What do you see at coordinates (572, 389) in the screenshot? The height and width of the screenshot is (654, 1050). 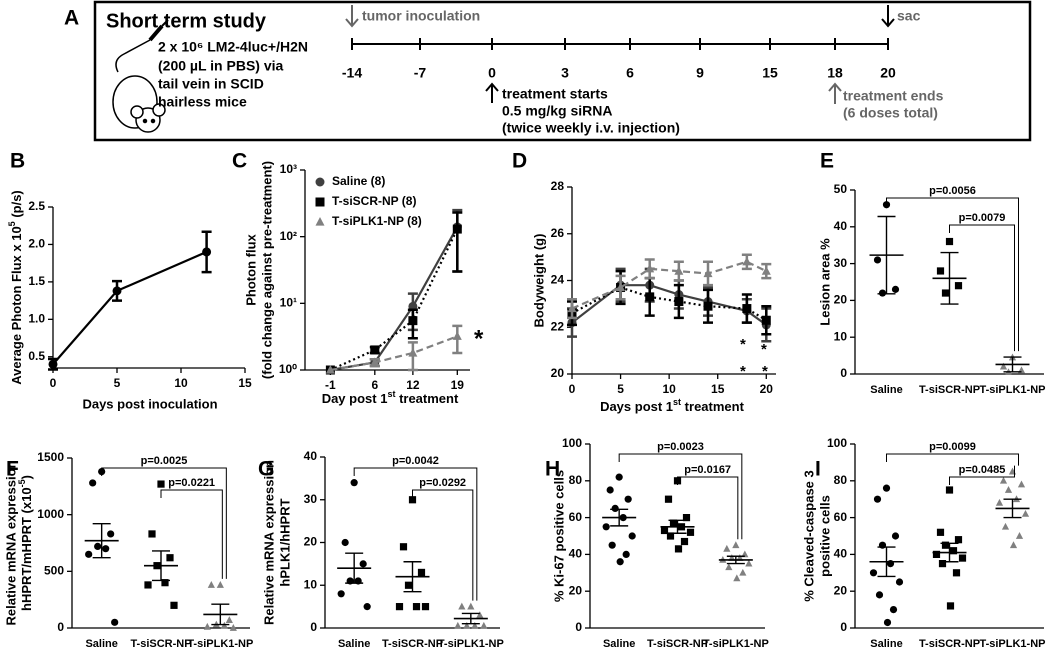 I see `x-tick-label: 0` at bounding box center [572, 389].